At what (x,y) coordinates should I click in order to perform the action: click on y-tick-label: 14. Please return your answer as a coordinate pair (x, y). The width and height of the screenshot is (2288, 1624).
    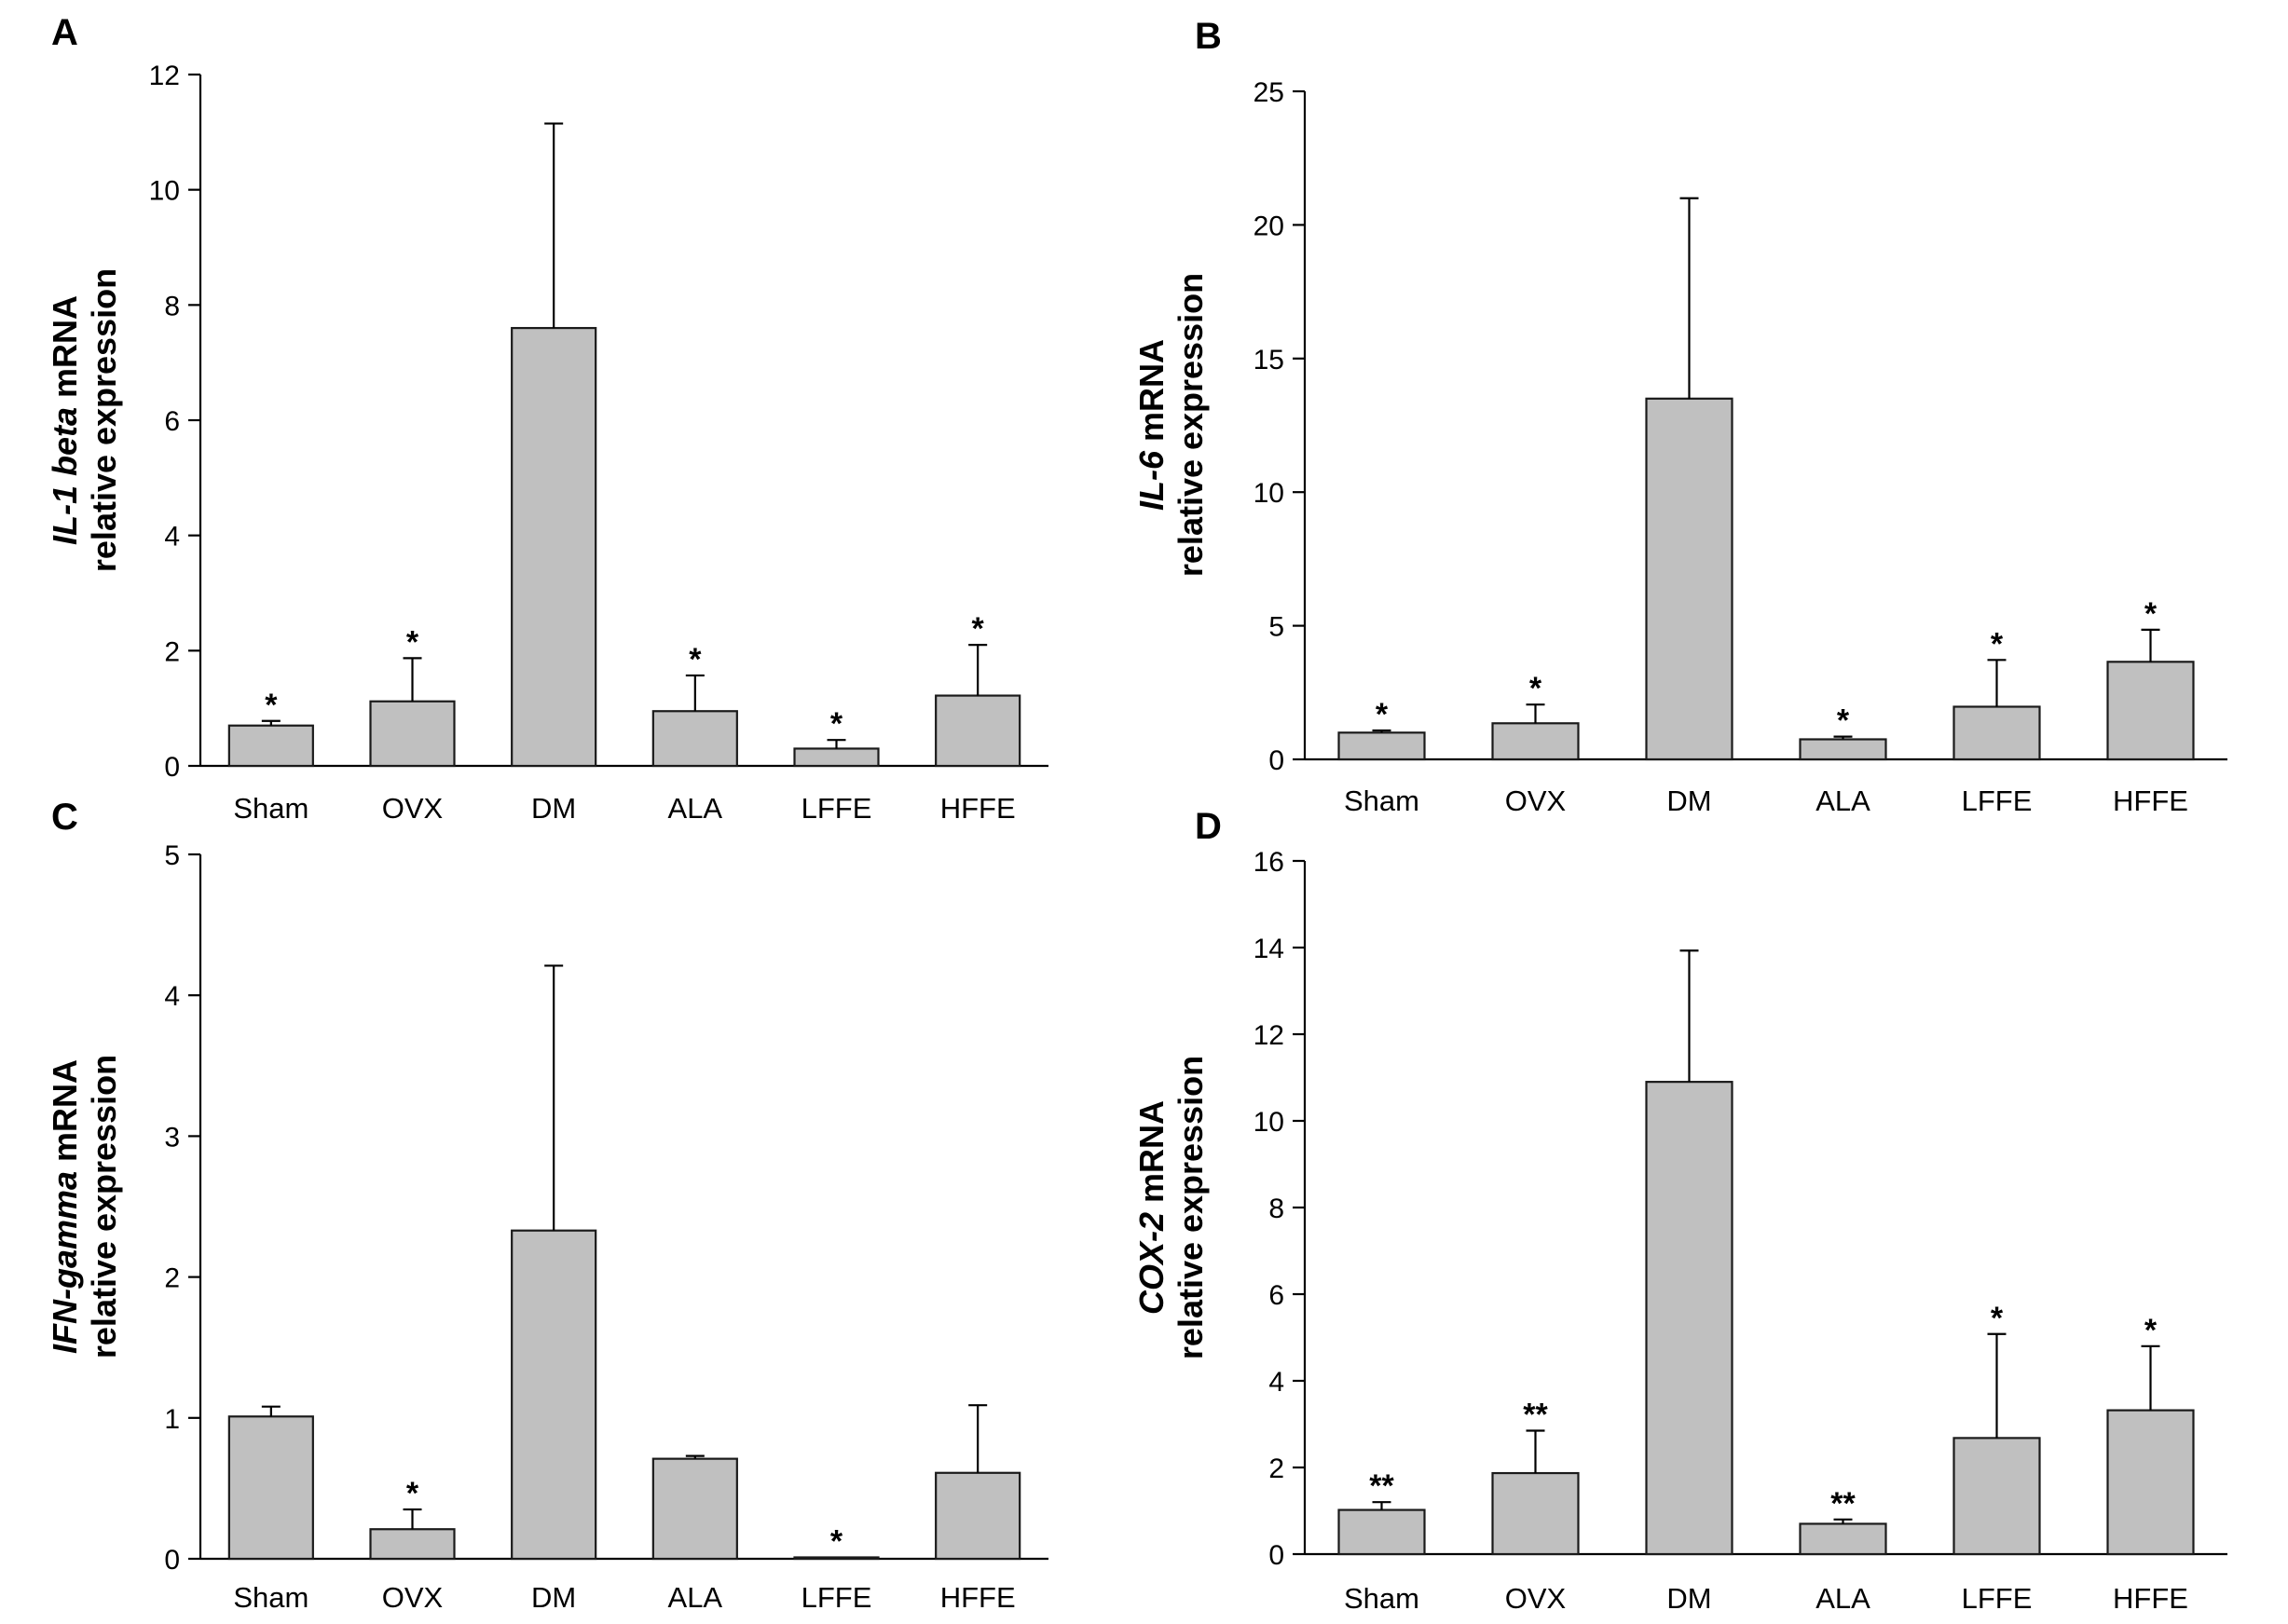
    Looking at the image, I should click on (1269, 949).